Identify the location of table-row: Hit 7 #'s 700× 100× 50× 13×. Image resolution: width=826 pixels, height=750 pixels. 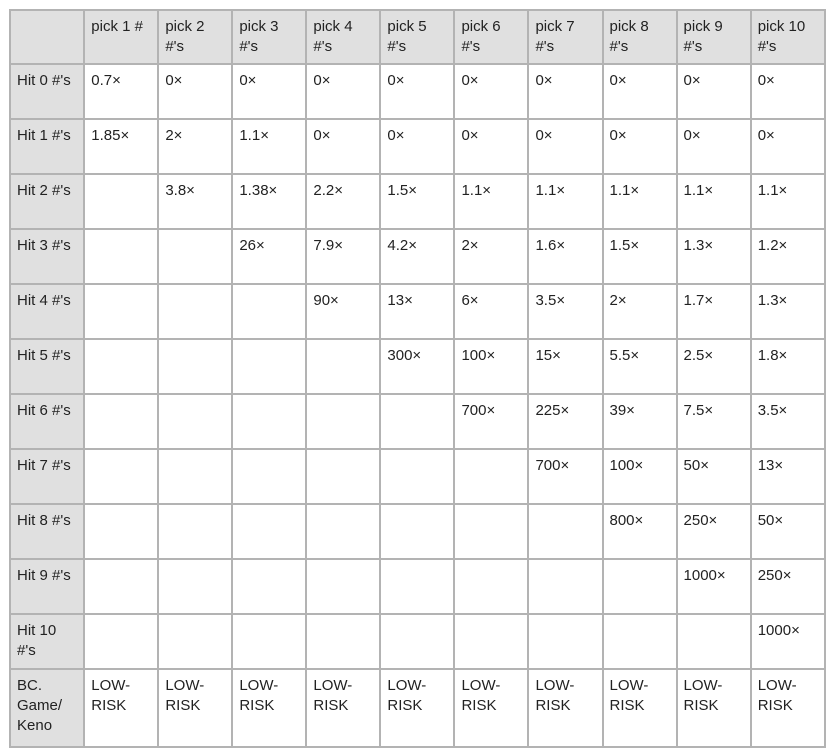
(417, 476).